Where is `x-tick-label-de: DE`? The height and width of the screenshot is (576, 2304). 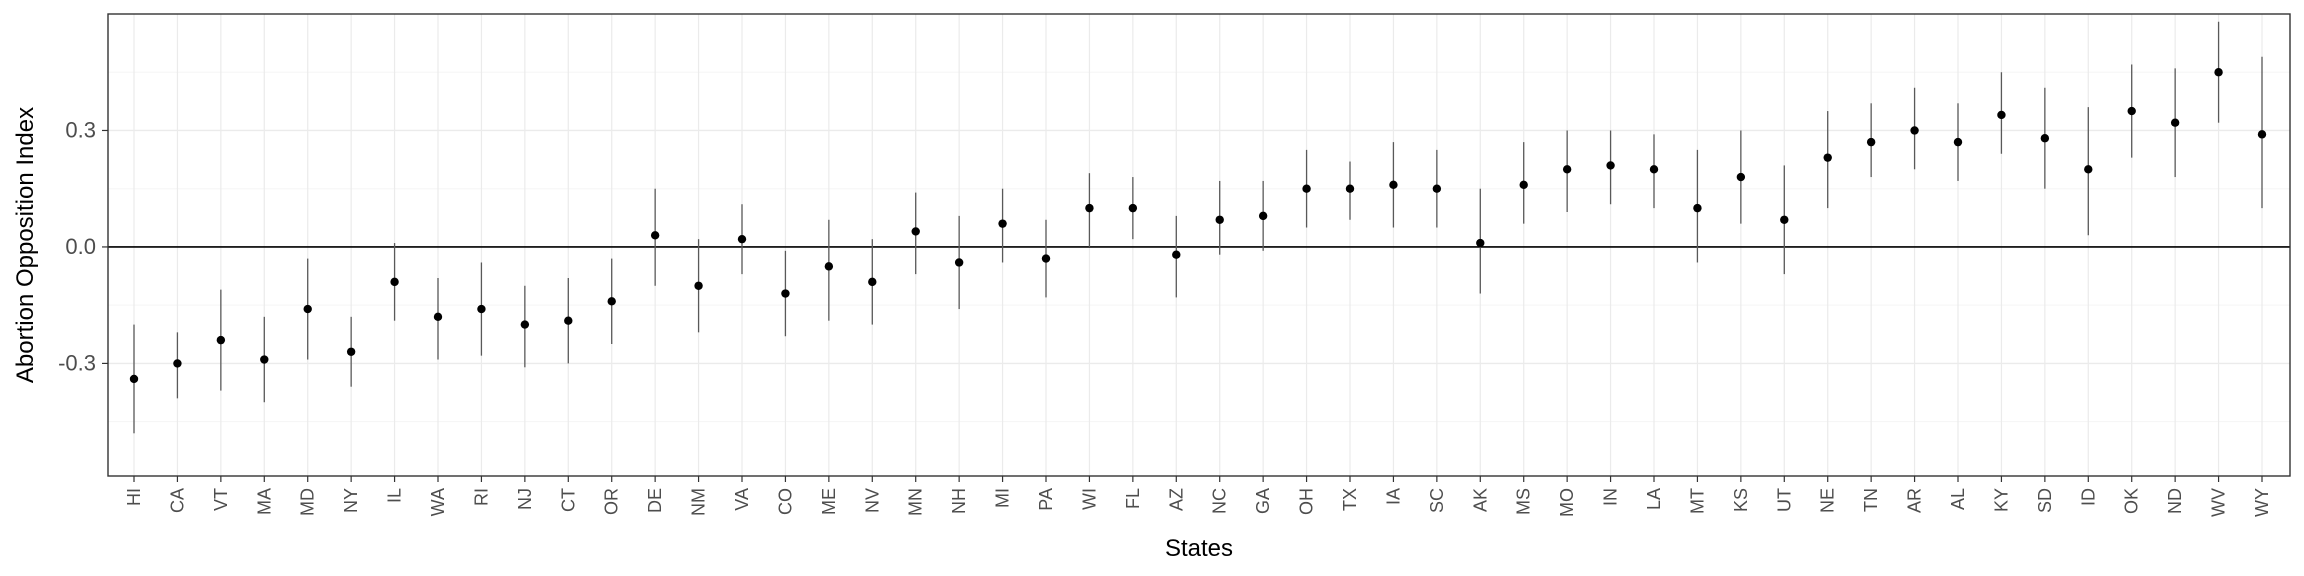
x-tick-label-de: DE is located at coordinates (655, 500).